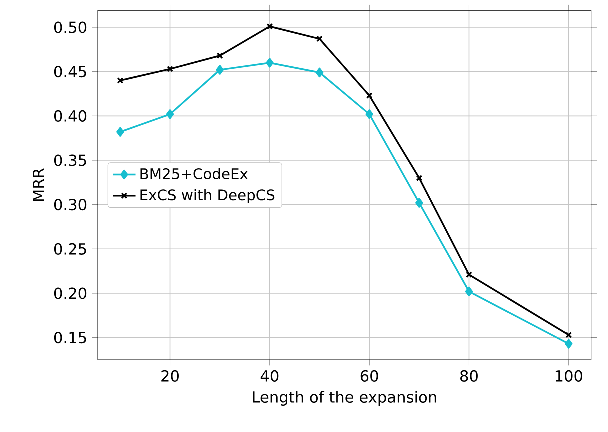  What do you see at coordinates (344, 398) in the screenshot?
I see `x-axis-title: Length of the expansion` at bounding box center [344, 398].